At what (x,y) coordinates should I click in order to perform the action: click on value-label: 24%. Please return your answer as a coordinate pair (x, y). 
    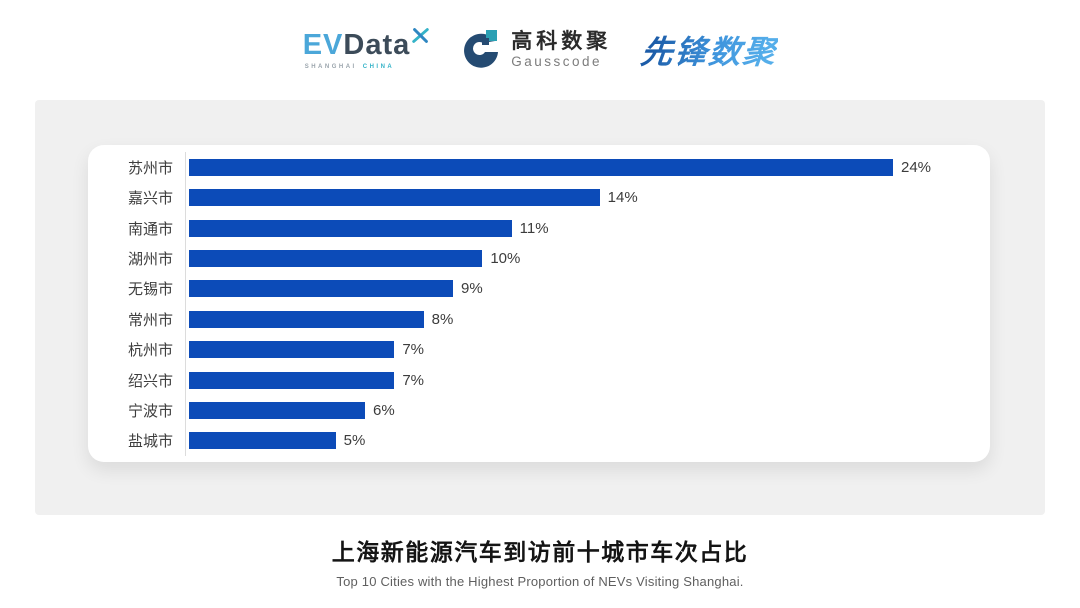
    Looking at the image, I should click on (916, 167).